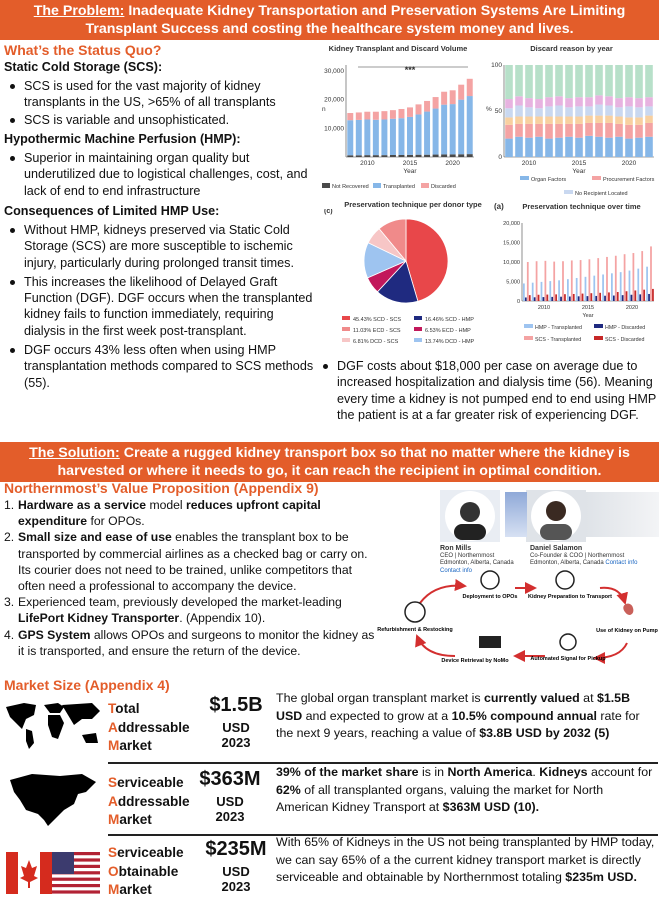  Describe the element at coordinates (511, 244) in the screenshot. I see `y-tick-label: 15,000` at that location.